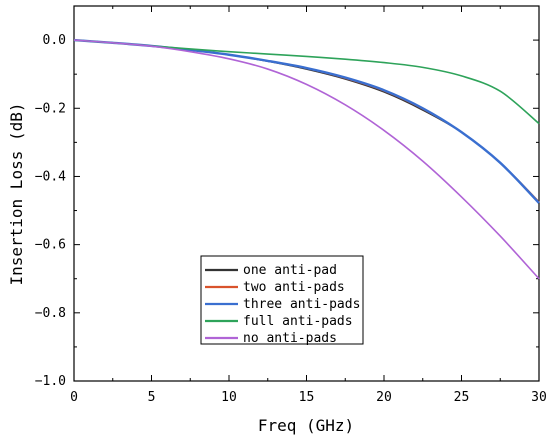 This screenshot has width=550, height=443. I want to click on legend-label: no anti-pads, so click(290, 338).